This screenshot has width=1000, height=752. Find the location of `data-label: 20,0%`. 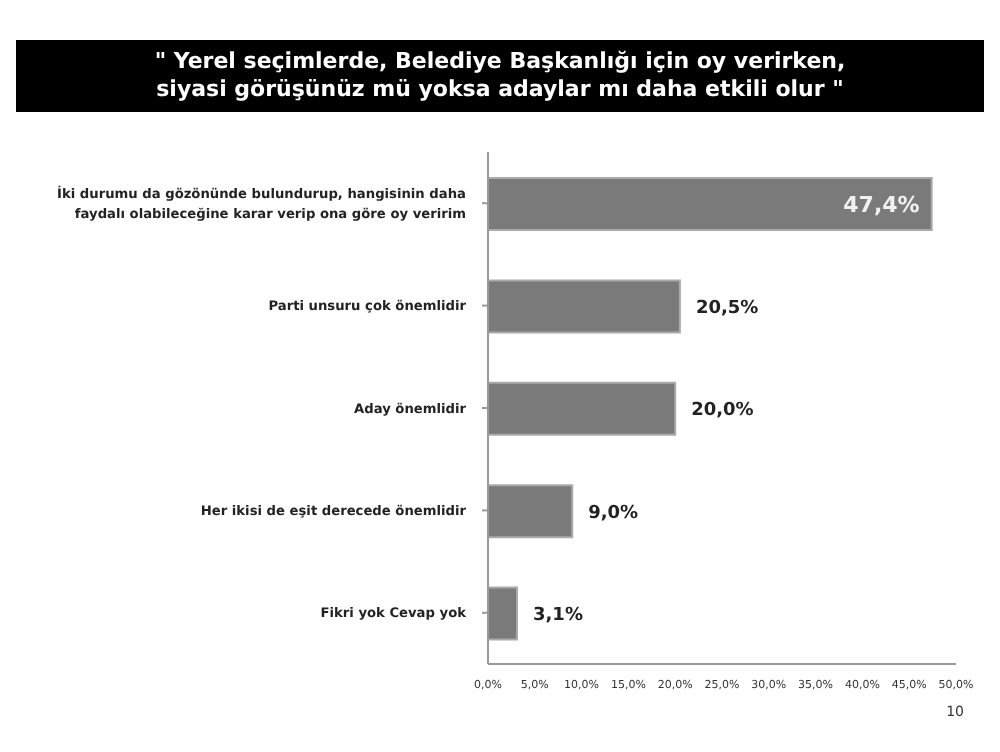

data-label: 20,0% is located at coordinates (722, 411).